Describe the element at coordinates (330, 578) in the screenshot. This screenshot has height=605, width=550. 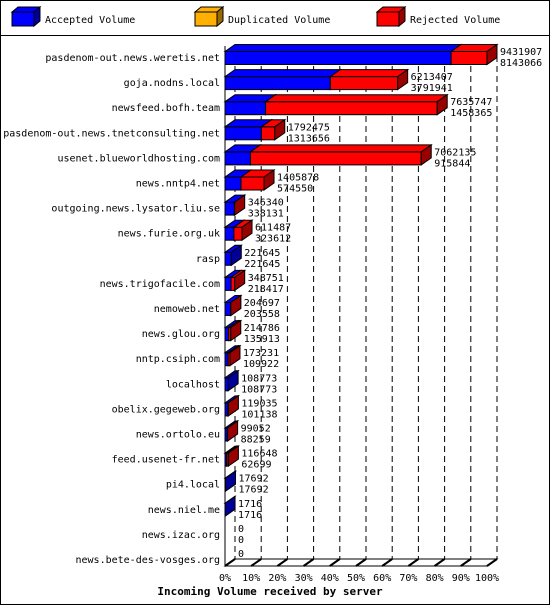
I see `x-tick-label: 40%` at that location.